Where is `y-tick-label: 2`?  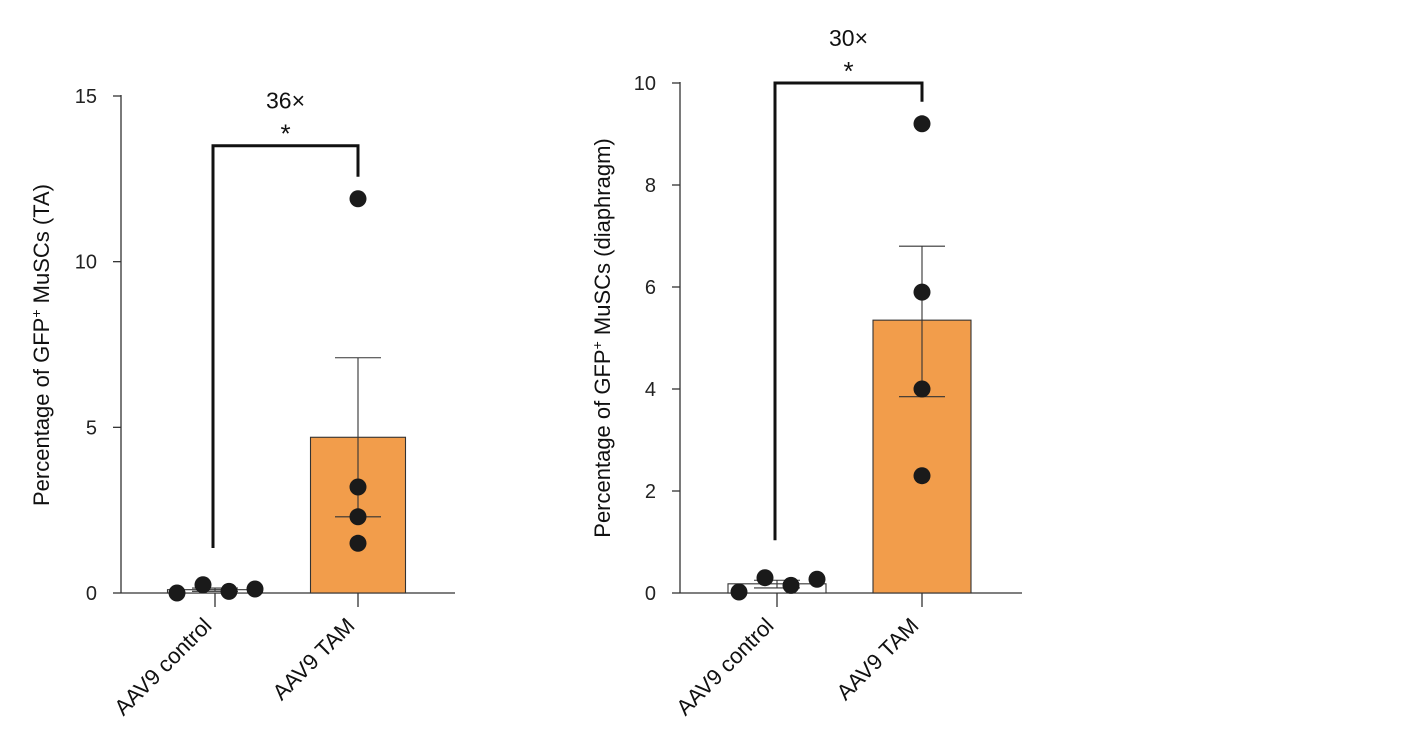
y-tick-label: 2 is located at coordinates (650, 492).